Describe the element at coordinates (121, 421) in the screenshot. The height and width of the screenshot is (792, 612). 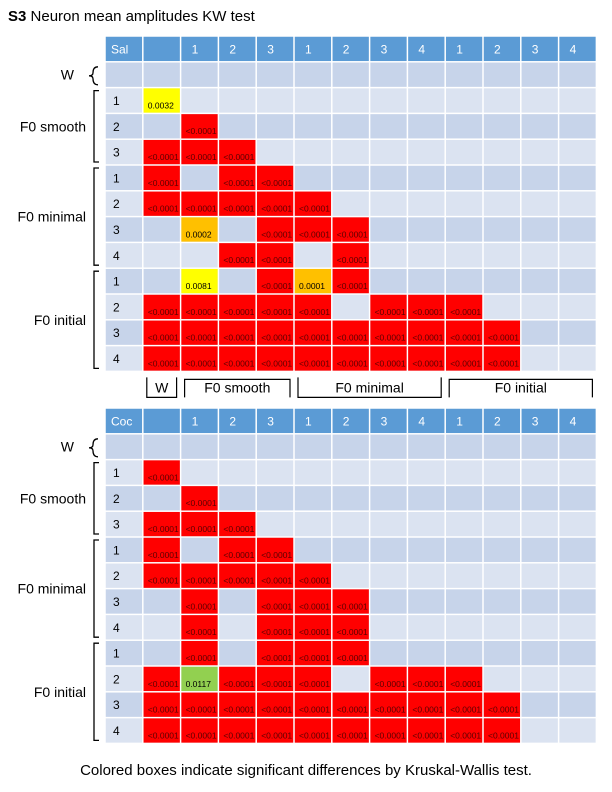
I see `t2-corner-label: Coc` at that location.